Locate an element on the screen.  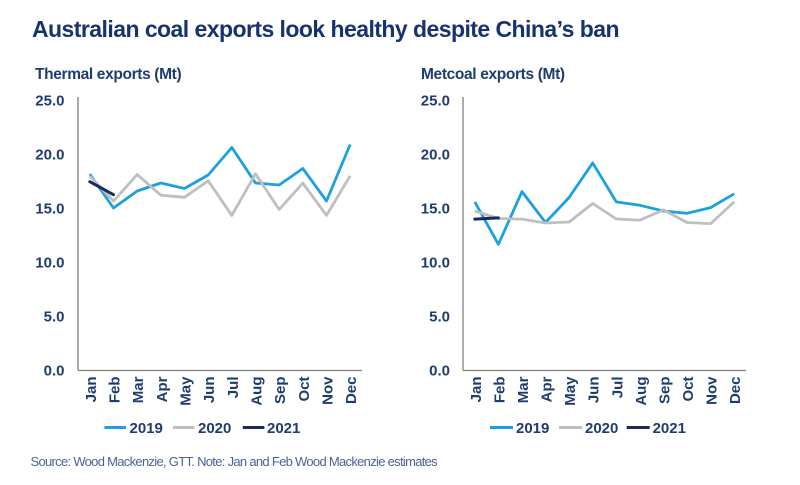
svg-text: Metcoal exports (Mt) is located at coordinates (493, 74).